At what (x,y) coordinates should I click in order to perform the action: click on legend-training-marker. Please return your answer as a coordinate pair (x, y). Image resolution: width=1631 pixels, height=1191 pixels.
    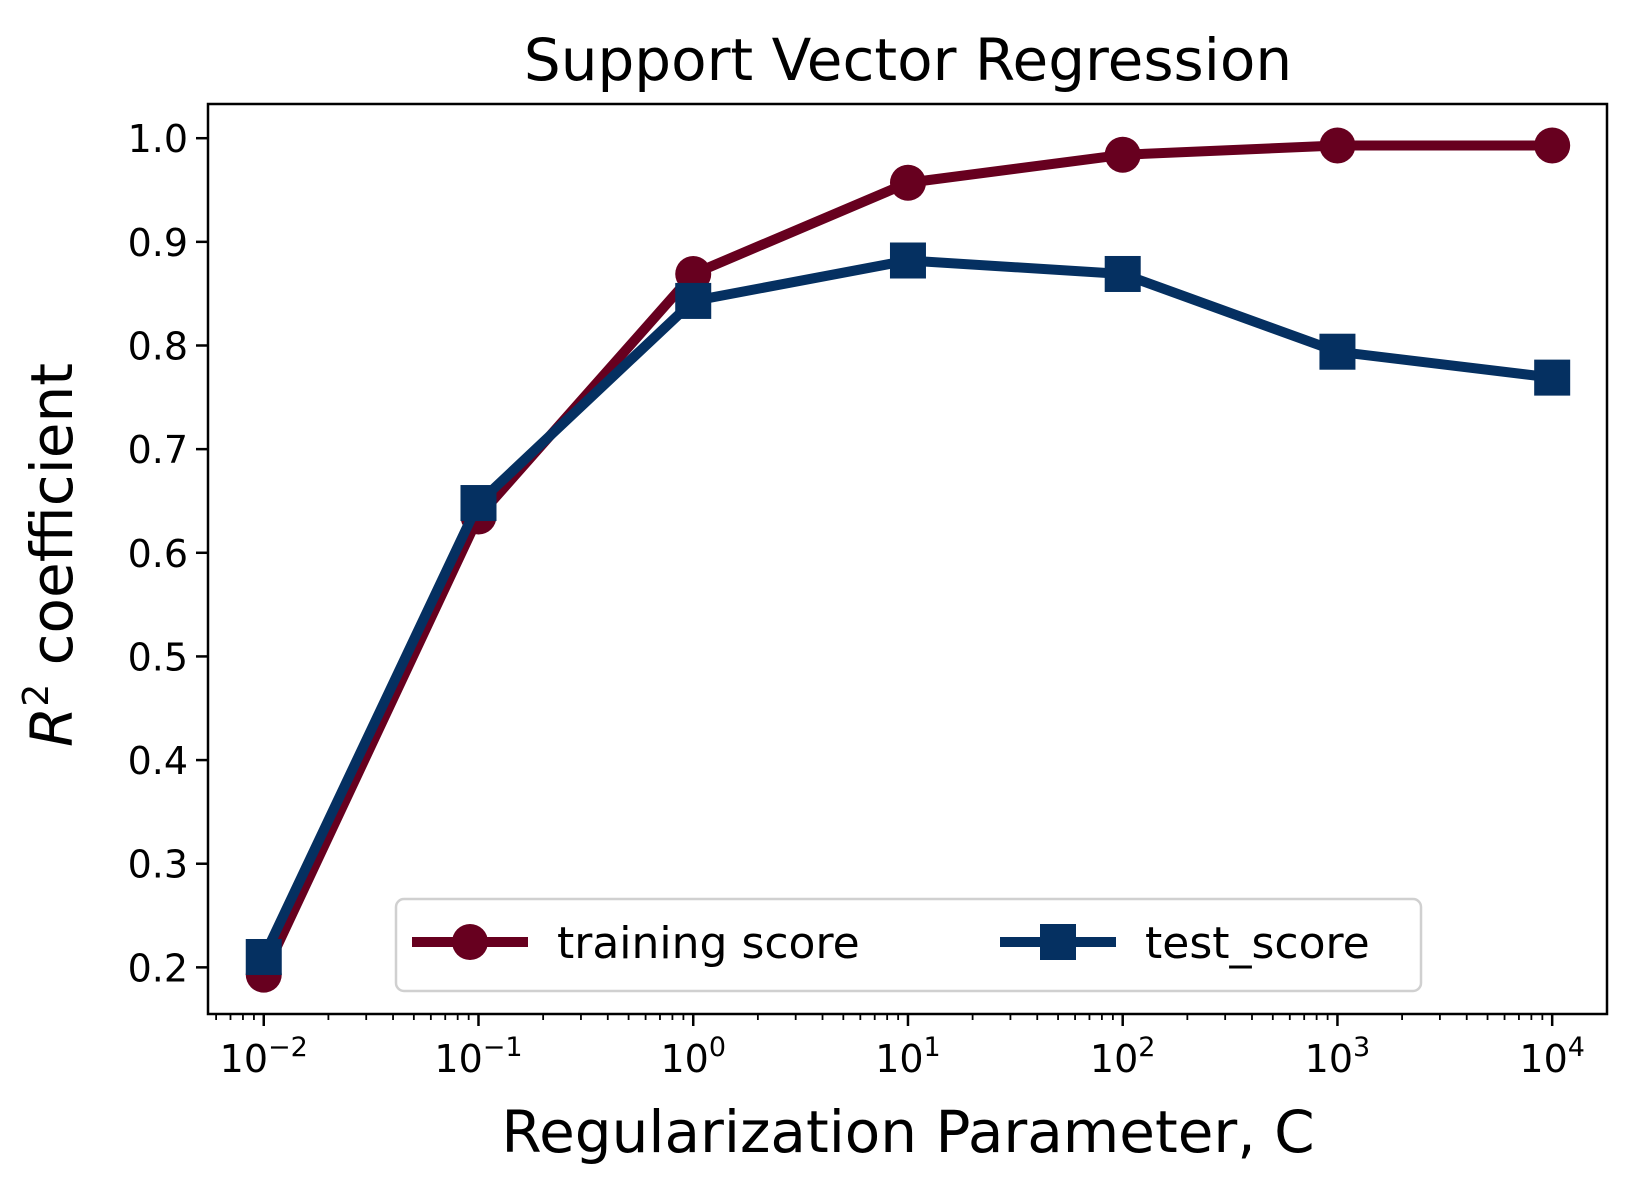
    Looking at the image, I should click on (470, 942).